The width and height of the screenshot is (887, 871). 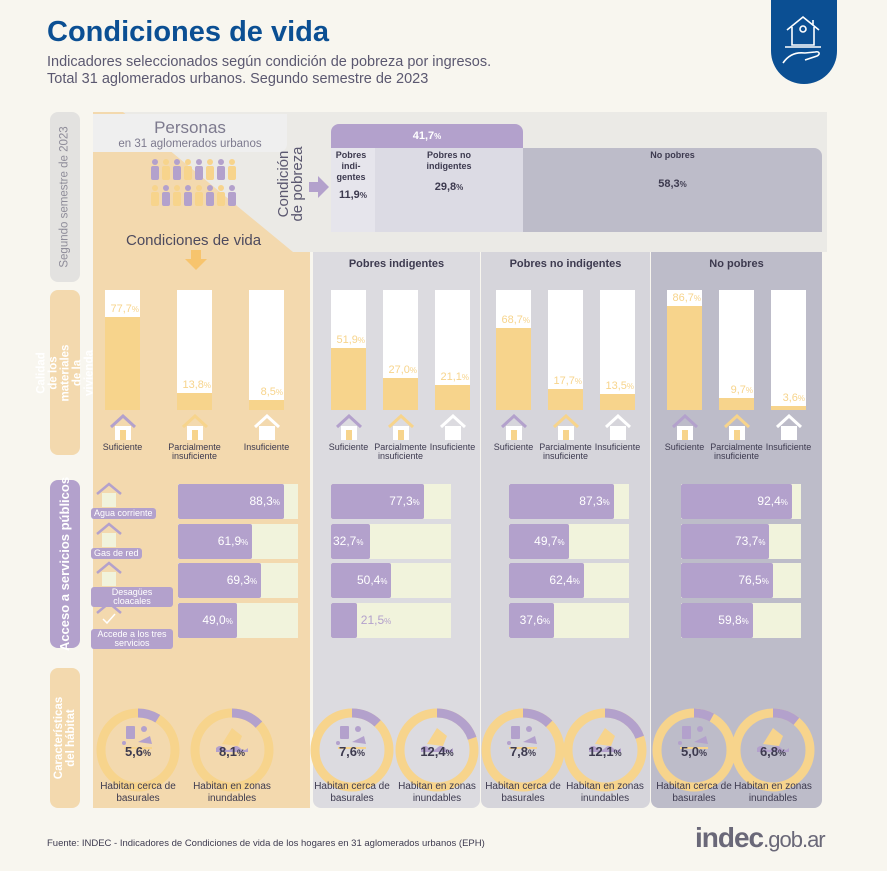 I want to click on service-value: 92,4%, so click(x=772, y=501).